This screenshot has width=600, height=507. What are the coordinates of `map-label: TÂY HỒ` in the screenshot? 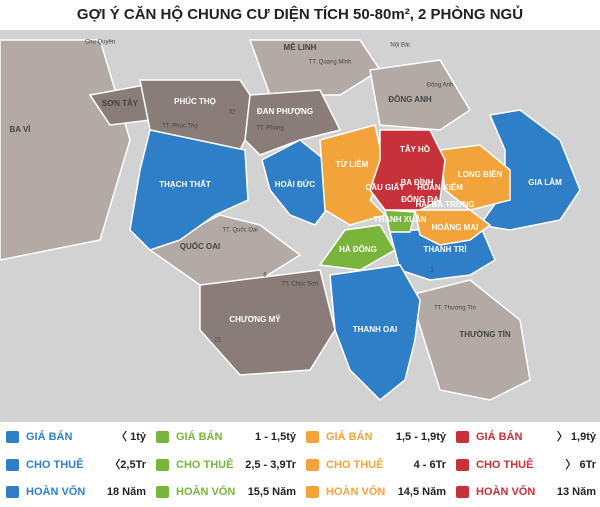 It's located at (415, 149).